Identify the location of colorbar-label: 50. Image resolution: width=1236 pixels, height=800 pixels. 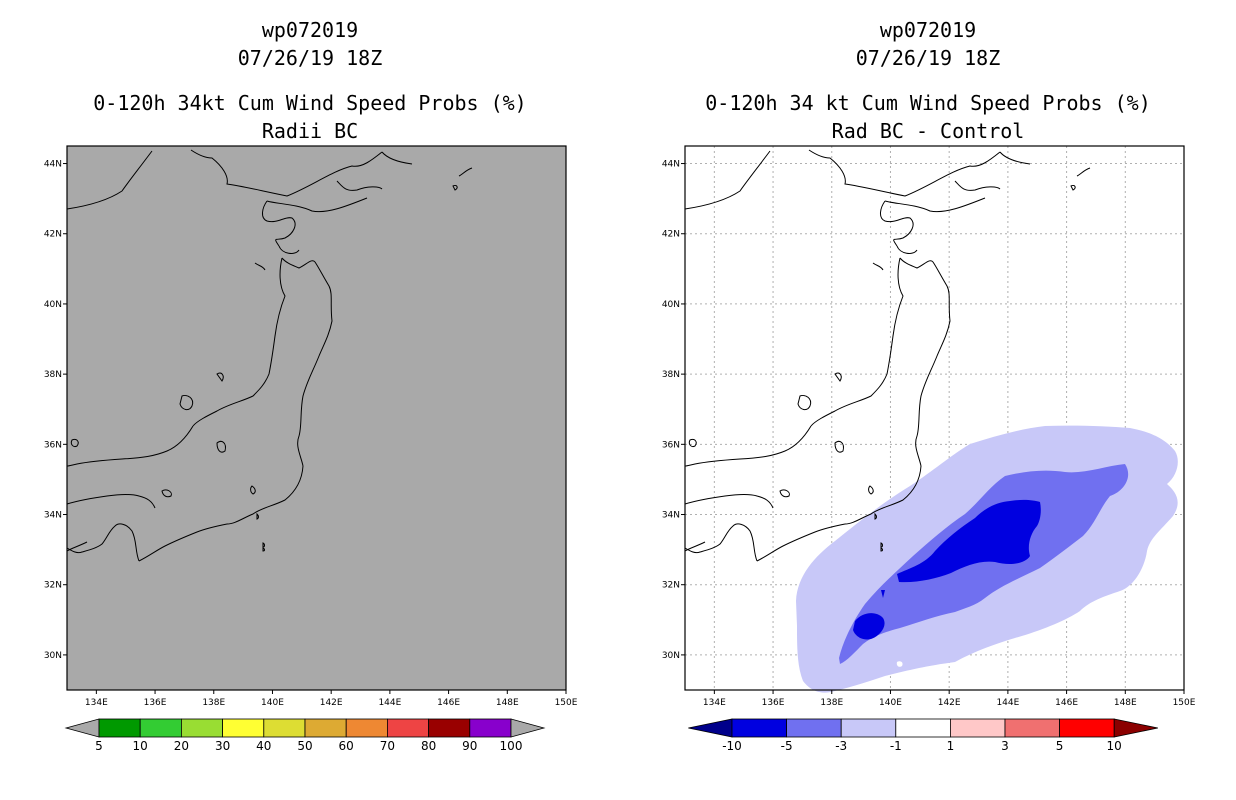
(304, 746).